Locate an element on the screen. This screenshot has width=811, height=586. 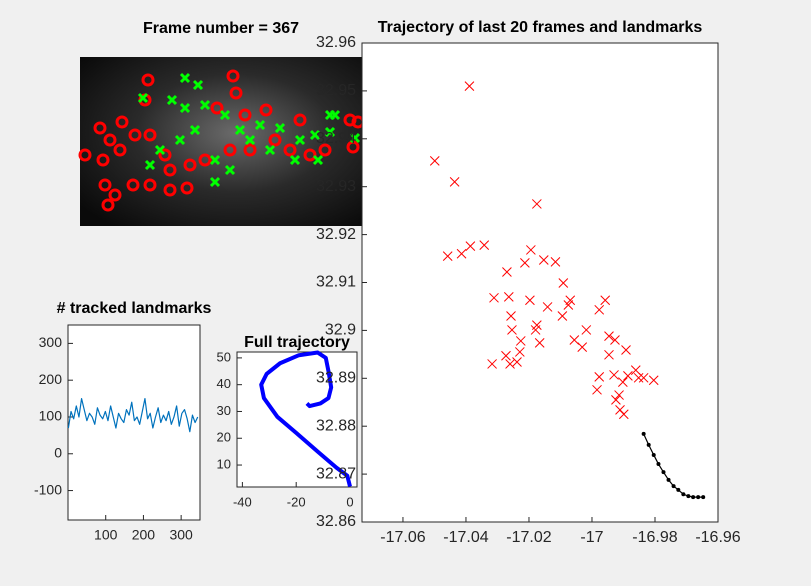
y-tick-label: 40 is located at coordinates (224, 383).